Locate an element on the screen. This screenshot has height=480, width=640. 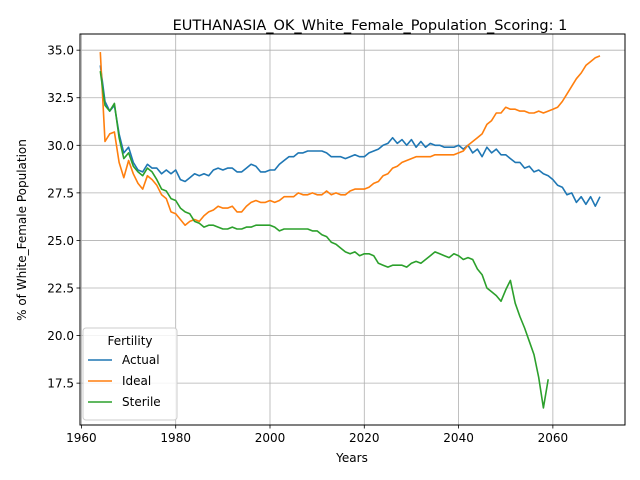
legend-item-ideal: Ideal is located at coordinates (119, 381).